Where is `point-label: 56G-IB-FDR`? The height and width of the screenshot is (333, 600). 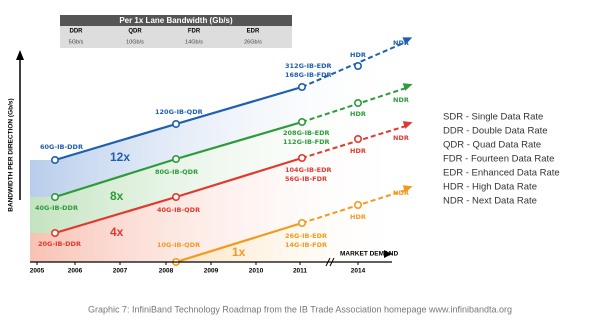
point-label: 56G-IB-FDR is located at coordinates (306, 179).